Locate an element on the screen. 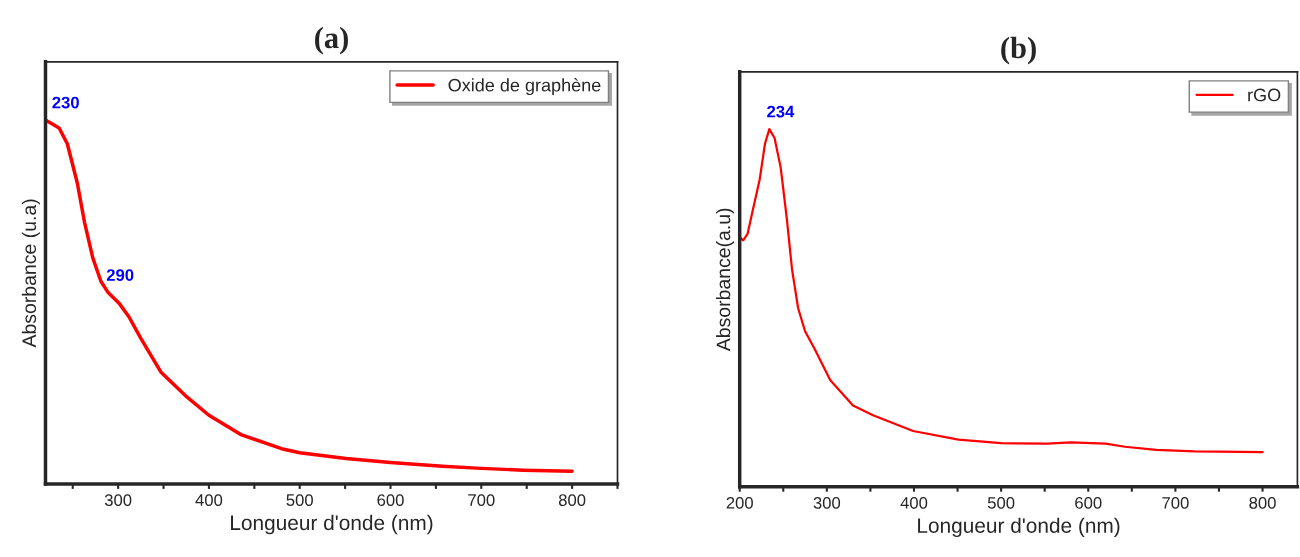 Image resolution: width=1300 pixels, height=557 pixels. legend-label: Oxide de graphène is located at coordinates (524, 87).